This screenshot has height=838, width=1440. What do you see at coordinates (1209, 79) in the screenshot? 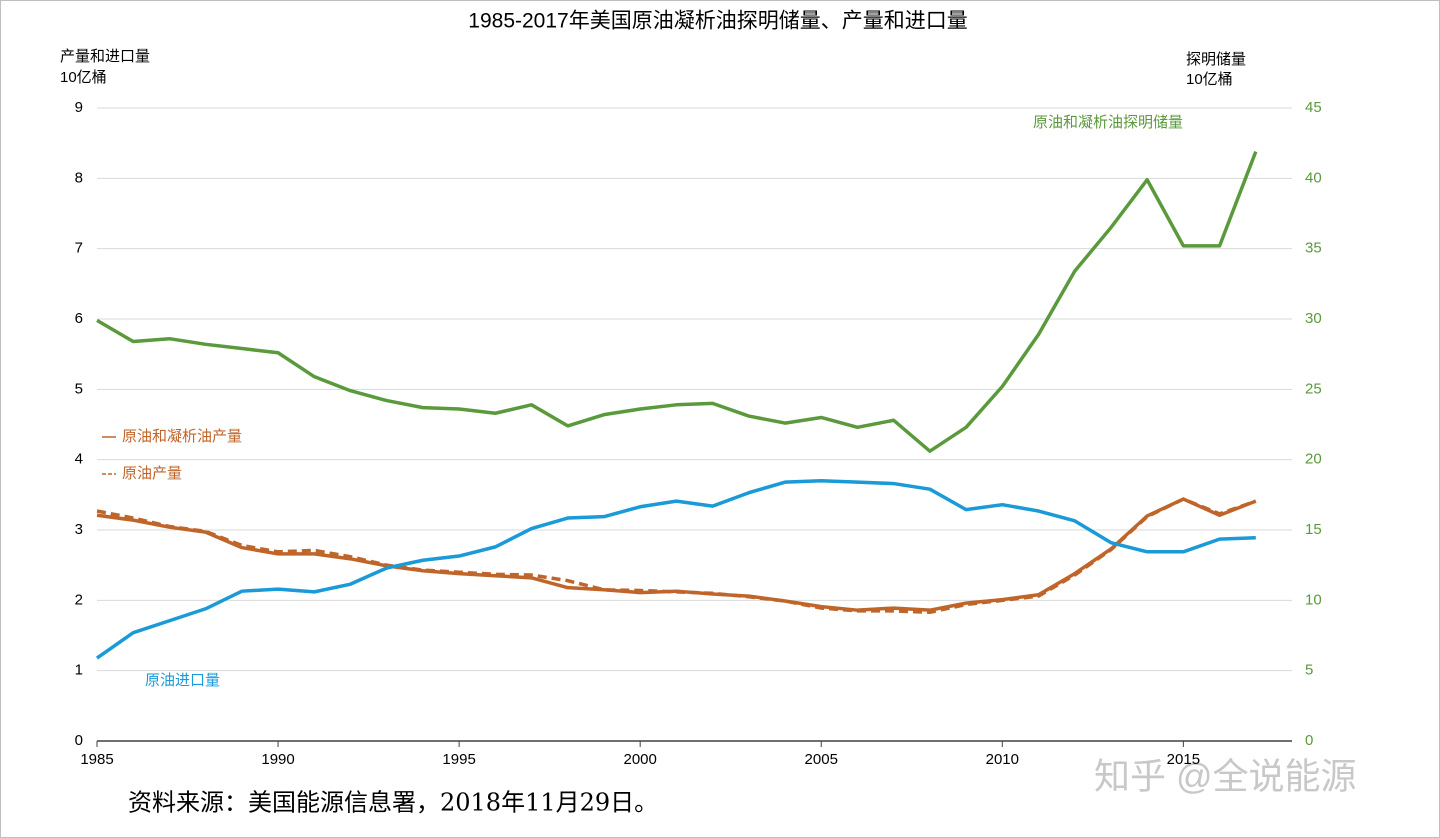
I see `y2-axis-unit: 10亿桶` at bounding box center [1209, 79].